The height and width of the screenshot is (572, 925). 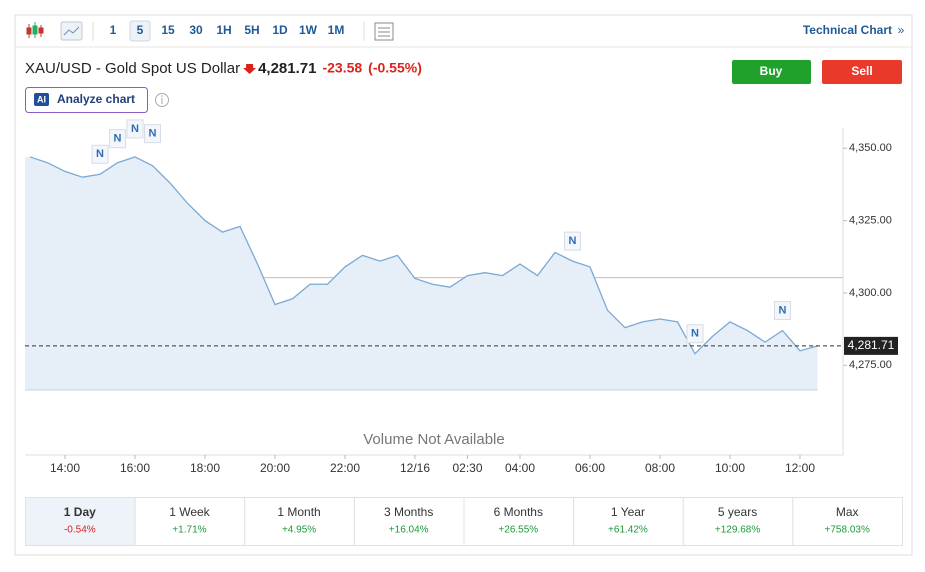 What do you see at coordinates (250, 69) in the screenshot?
I see `down-arrow` at bounding box center [250, 69].